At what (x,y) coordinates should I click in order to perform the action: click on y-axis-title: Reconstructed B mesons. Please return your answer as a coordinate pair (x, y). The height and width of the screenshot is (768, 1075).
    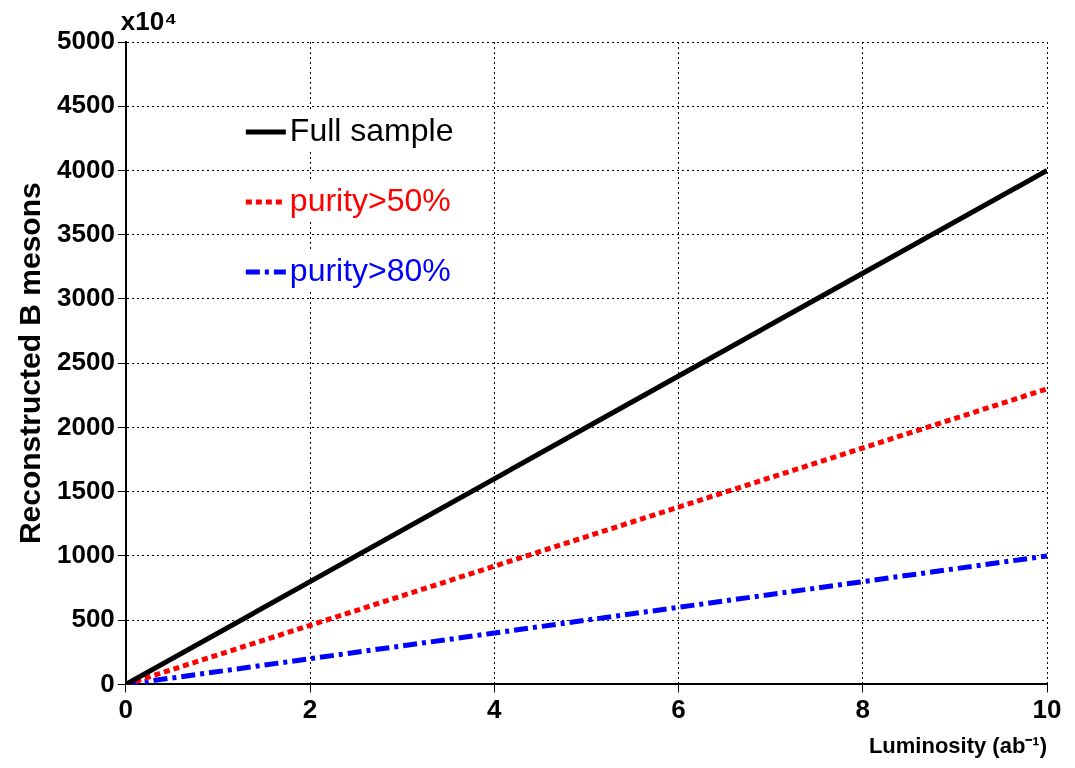
    Looking at the image, I should click on (30, 363).